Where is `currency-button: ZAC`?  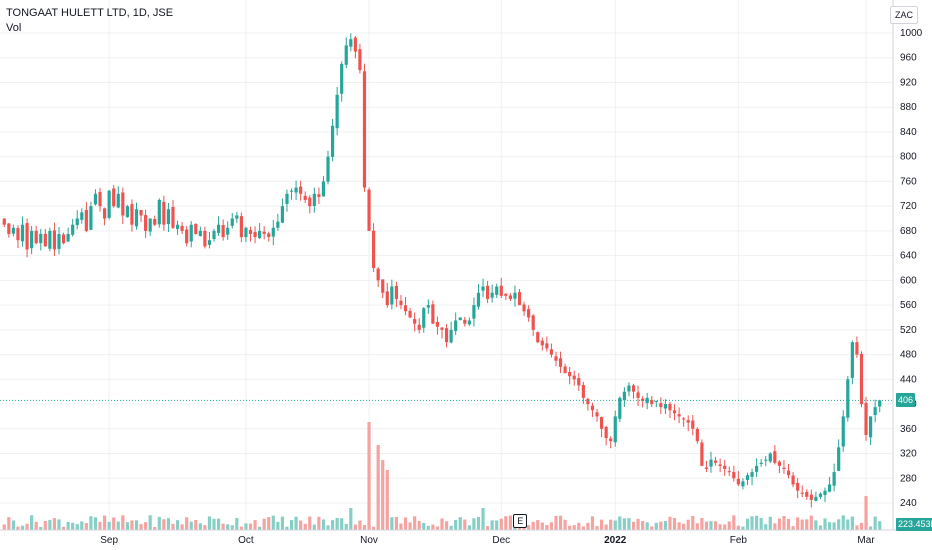
currency-button: ZAC is located at coordinates (904, 15).